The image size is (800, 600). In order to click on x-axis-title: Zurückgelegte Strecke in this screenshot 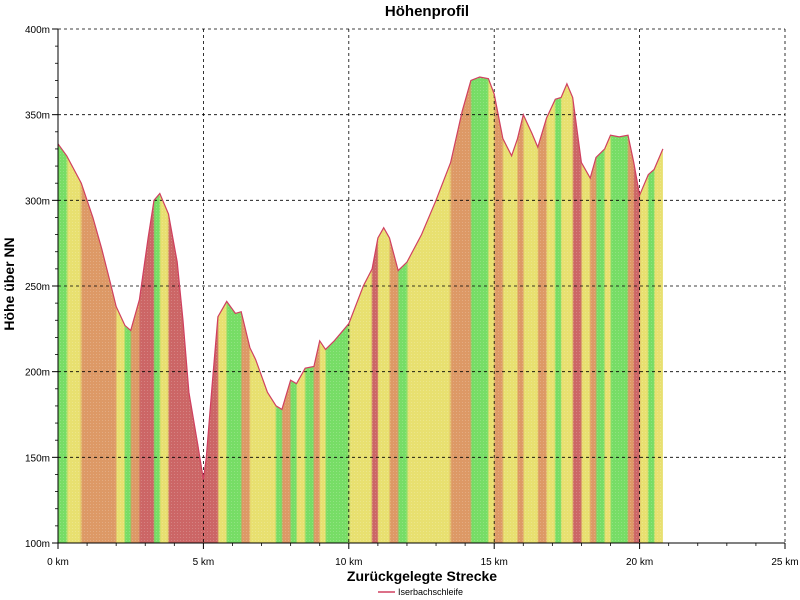, I will do `click(422, 576)`.